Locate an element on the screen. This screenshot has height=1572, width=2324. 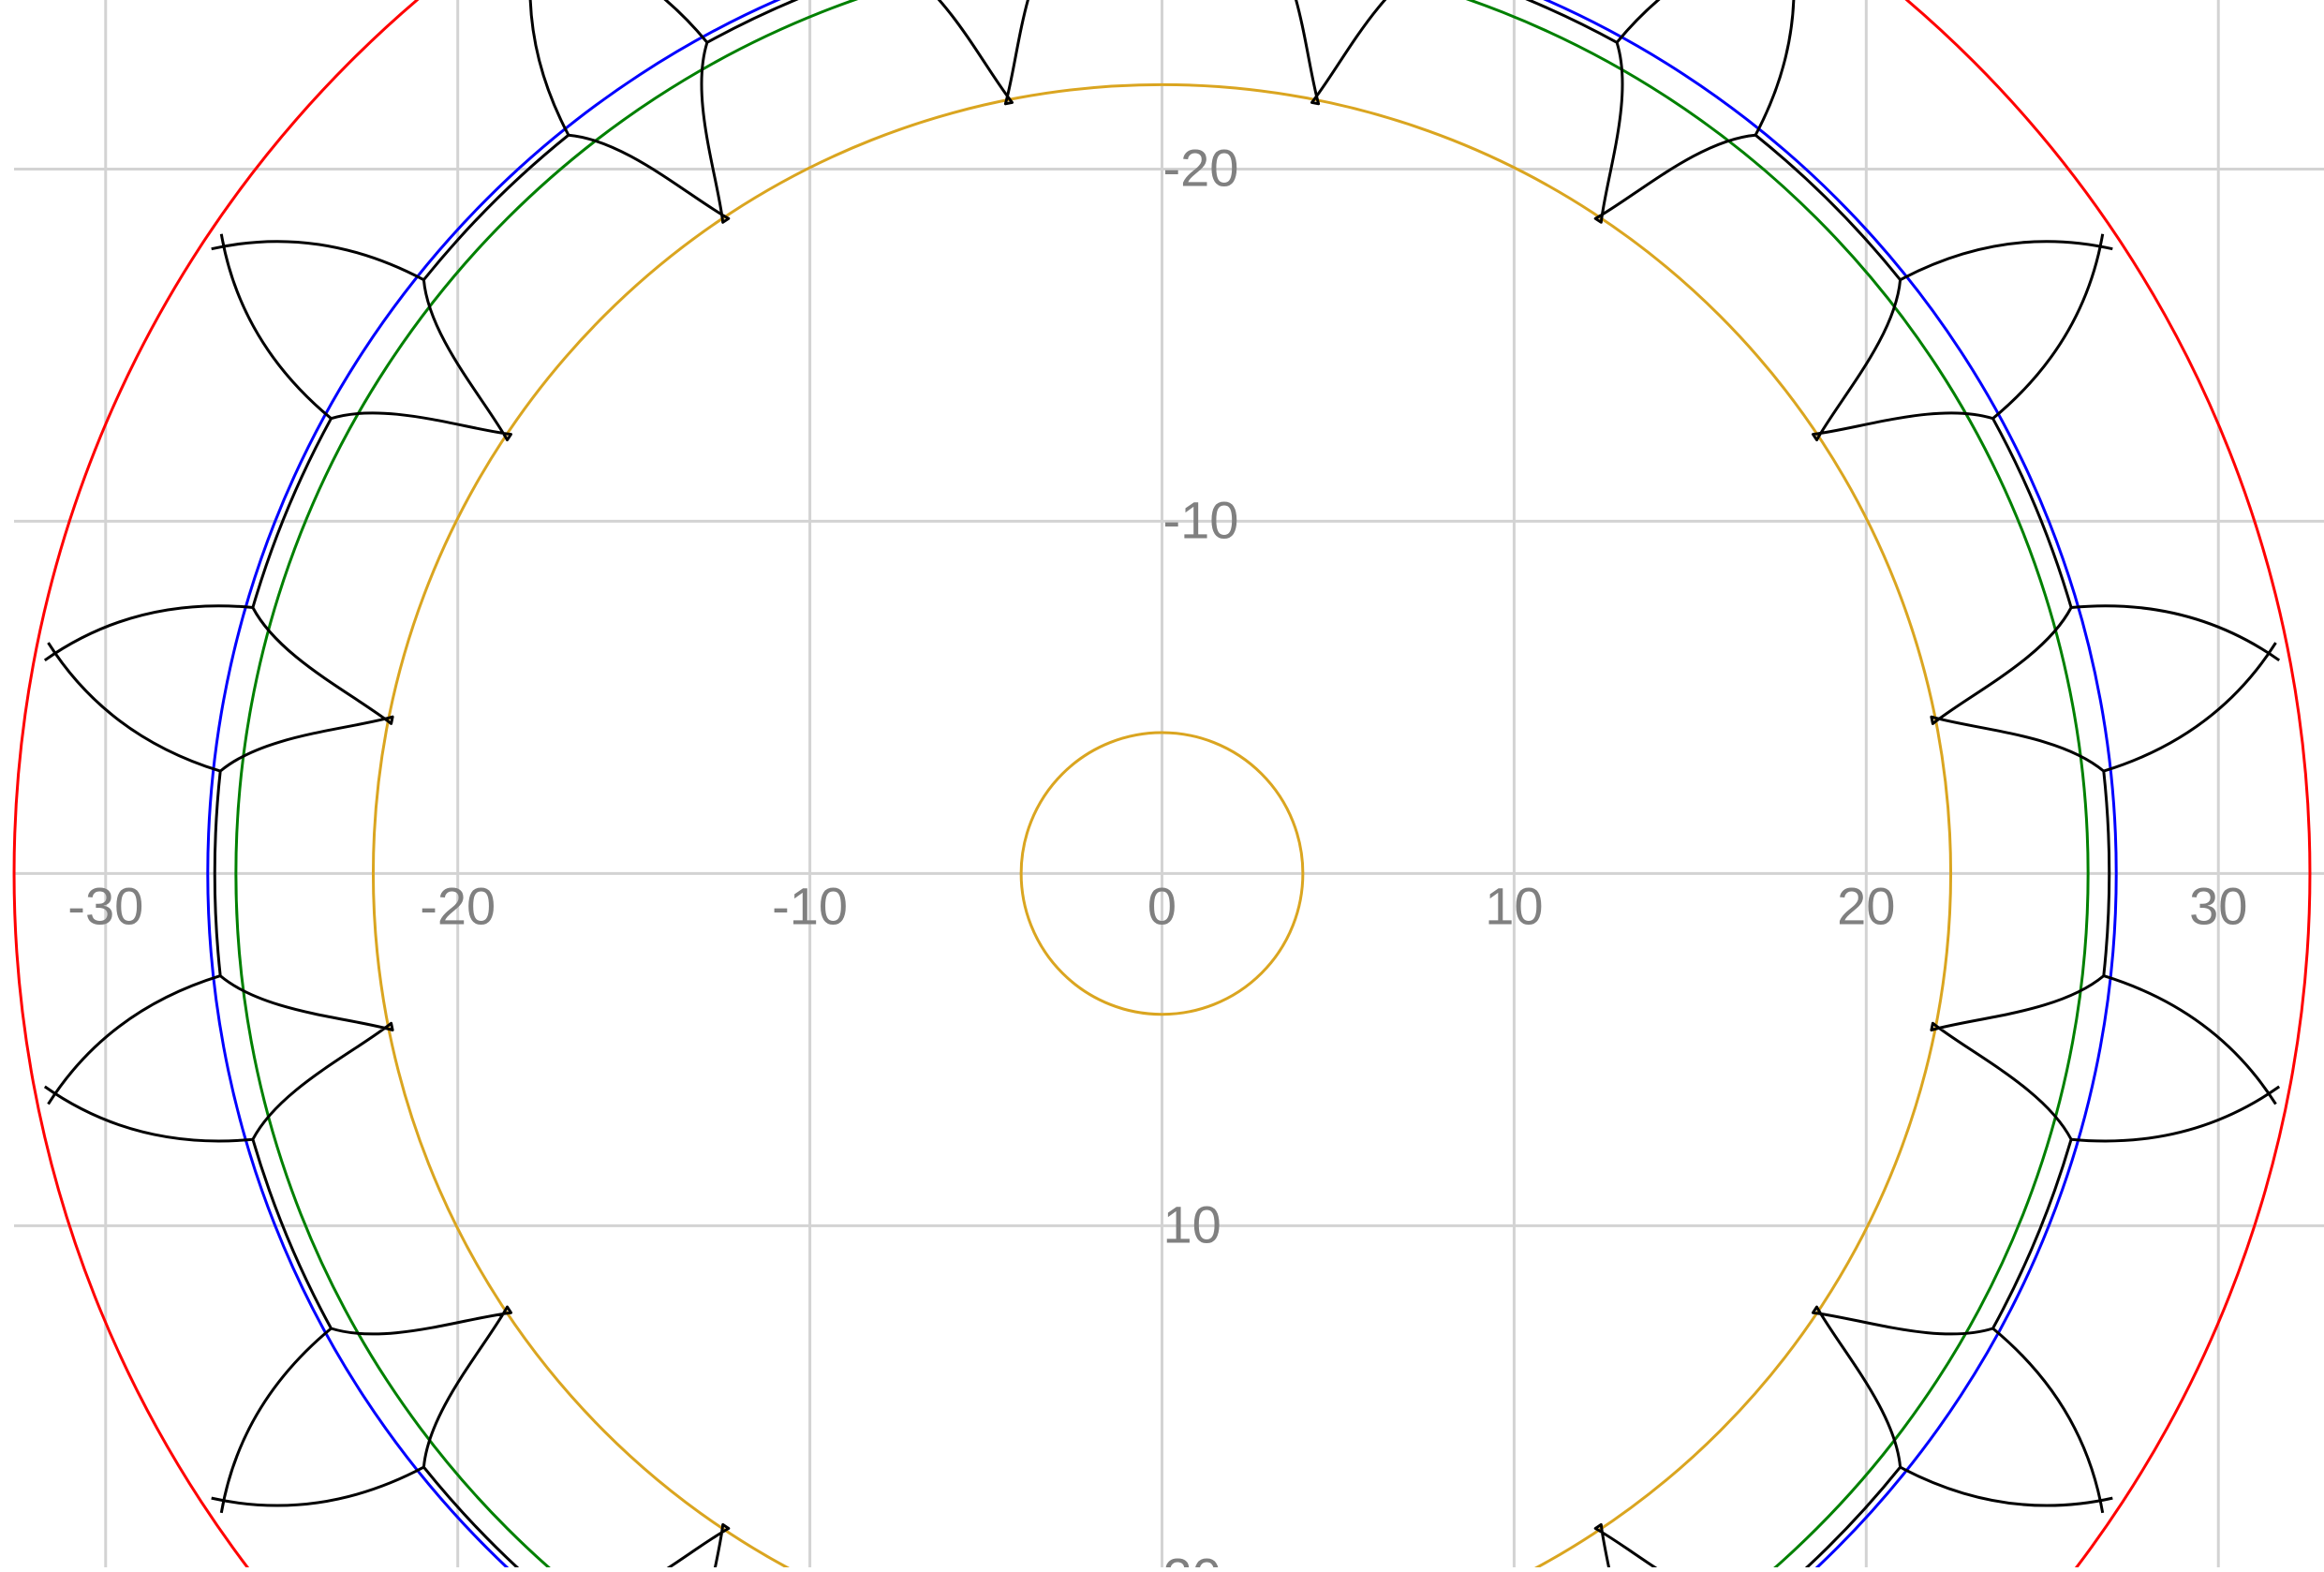
x-tick-label: -20 is located at coordinates (458, 905).